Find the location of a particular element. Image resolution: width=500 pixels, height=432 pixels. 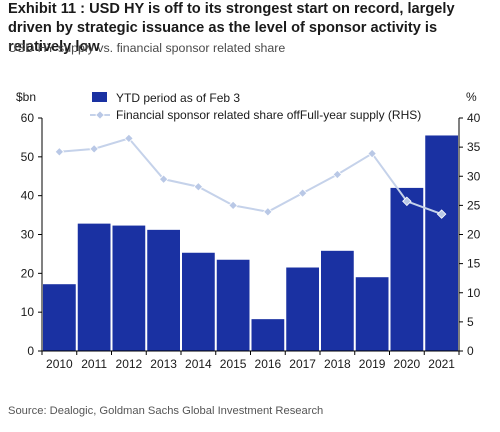

x-tick-label: 2010 is located at coordinates (59, 364).